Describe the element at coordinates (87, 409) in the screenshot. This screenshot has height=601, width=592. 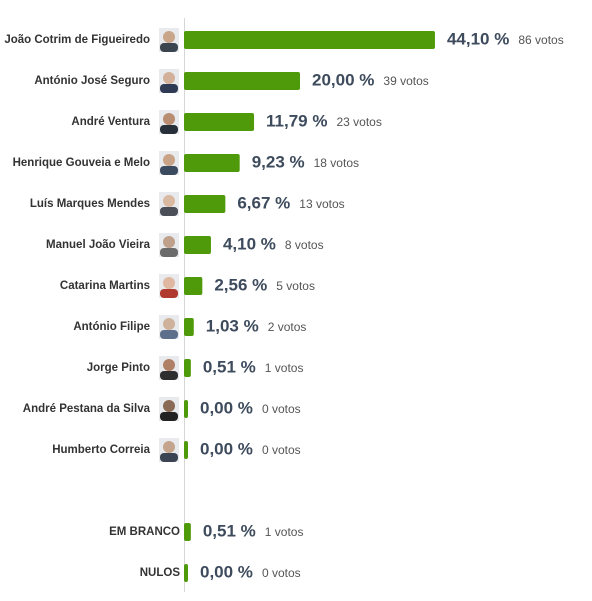
I see `candidate-name: André Pestana da Silva` at that location.